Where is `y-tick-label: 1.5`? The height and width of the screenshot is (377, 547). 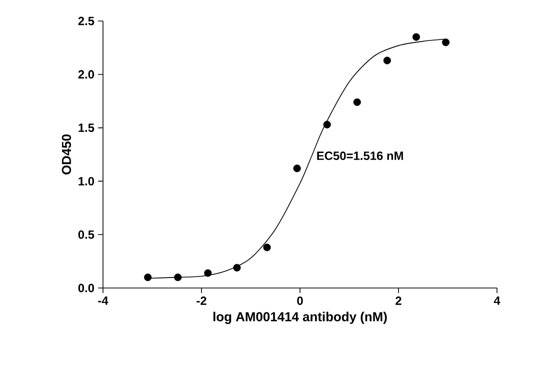 y-tick-label: 1.5 is located at coordinates (86, 128).